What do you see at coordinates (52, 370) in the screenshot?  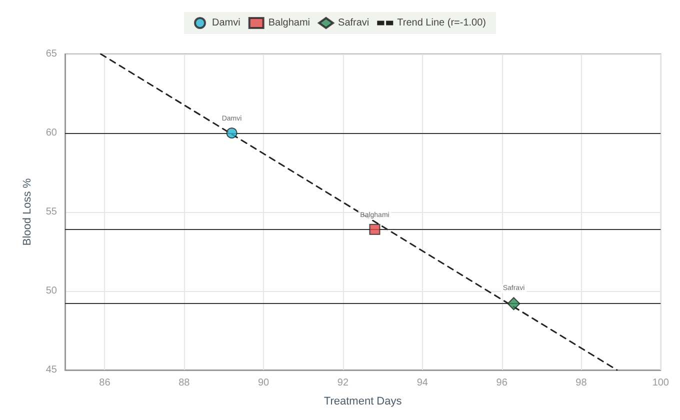 I see `y-tick-label: 45` at bounding box center [52, 370].